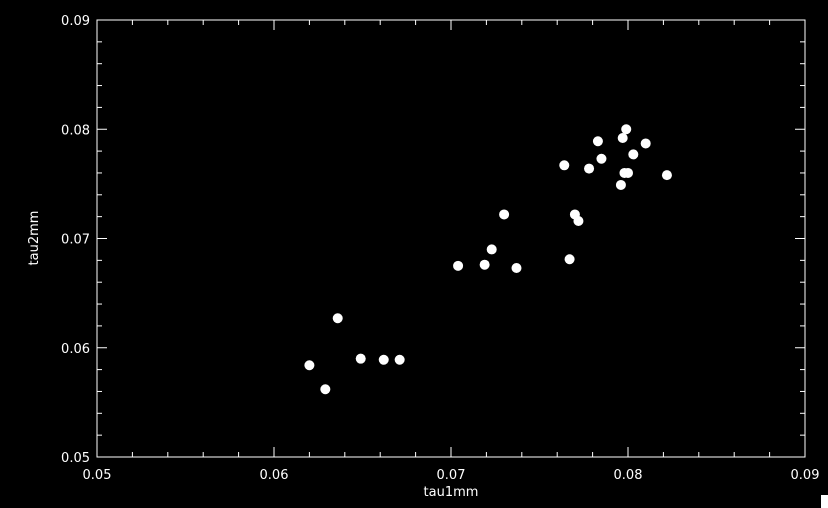 This screenshot has height=508, width=828. Describe the element at coordinates (75, 130) in the screenshot. I see `y-tick-label: 0.08` at that location.